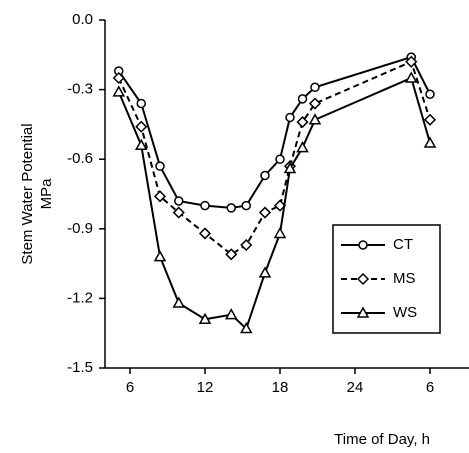 The image size is (469, 453). I want to click on y-tick-label: -0.3, so click(80, 89).